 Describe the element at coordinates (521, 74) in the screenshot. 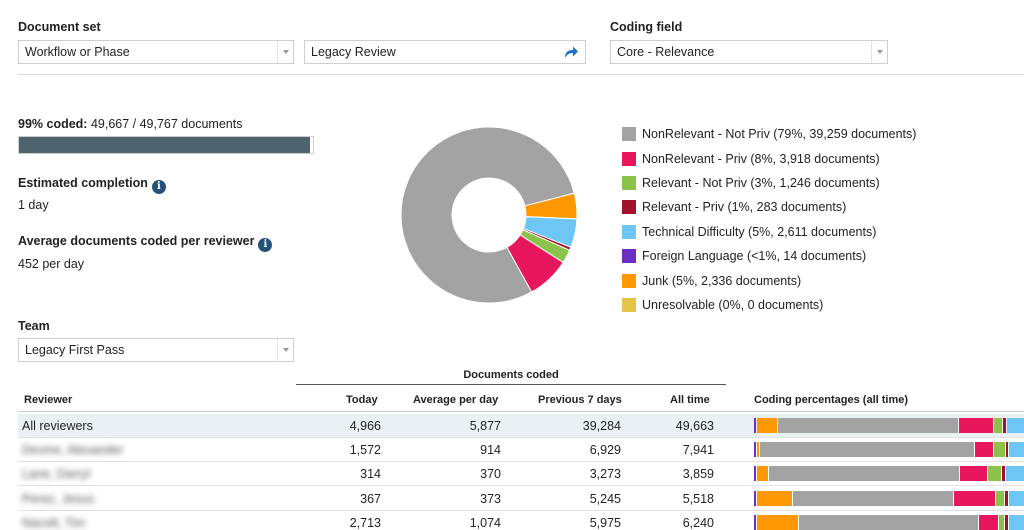

I see `section-divider` at that location.